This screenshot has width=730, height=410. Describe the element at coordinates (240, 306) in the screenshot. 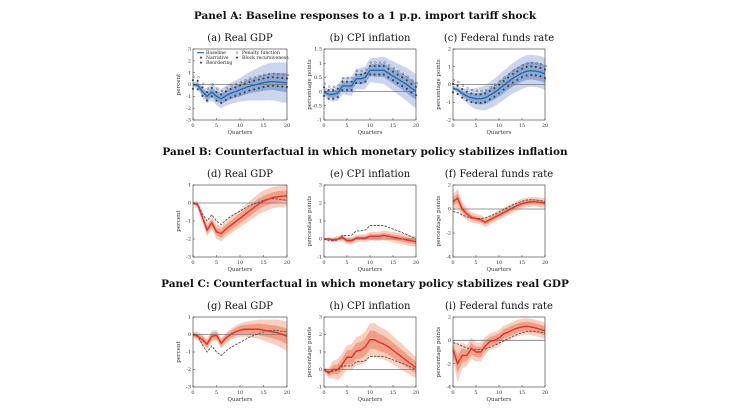

I see `subplot-title: (g) Real GDP` at that location.